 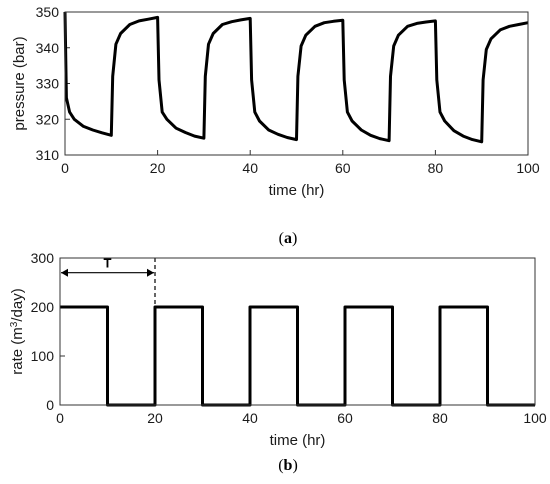 What do you see at coordinates (535, 418) in the screenshot?
I see `panel-b-x-tick-label: 100` at bounding box center [535, 418].